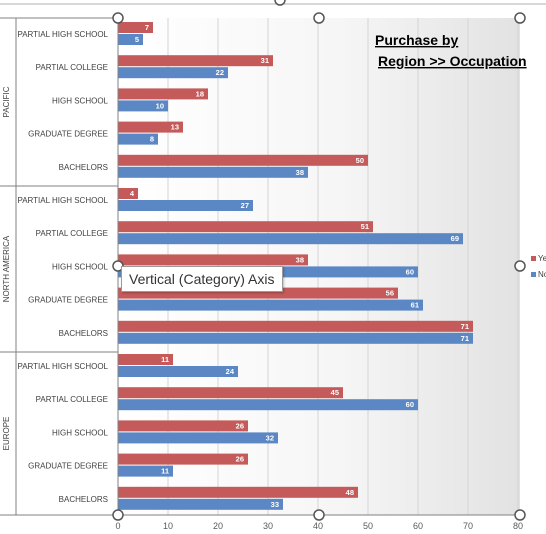  Describe the element at coordinates (542, 258) in the screenshot. I see `legend-label: Ye` at that location.